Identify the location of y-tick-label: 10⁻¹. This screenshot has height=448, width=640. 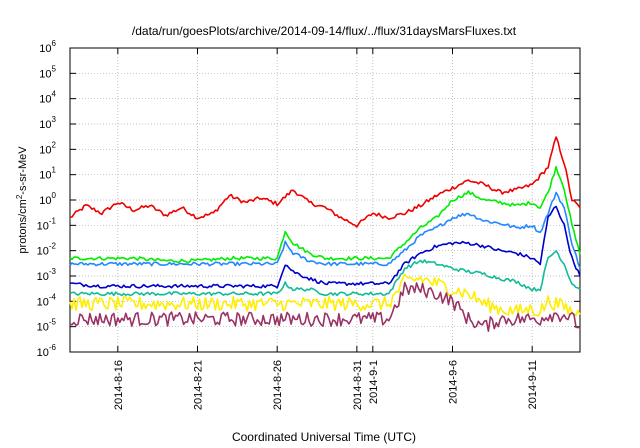
(47, 224).